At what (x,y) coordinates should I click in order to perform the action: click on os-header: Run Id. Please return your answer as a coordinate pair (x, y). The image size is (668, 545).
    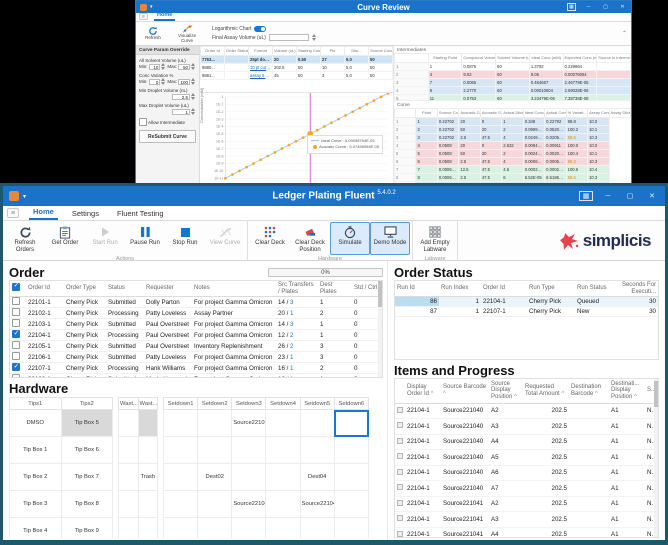
    Looking at the image, I should click on (417, 289).